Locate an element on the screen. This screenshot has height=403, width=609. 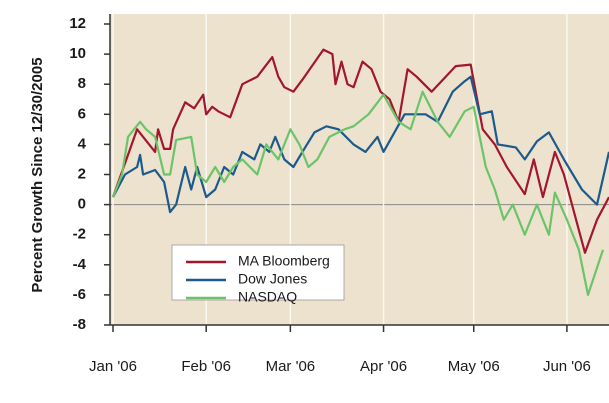
x-tick-label: Jun '06 is located at coordinates (567, 366).